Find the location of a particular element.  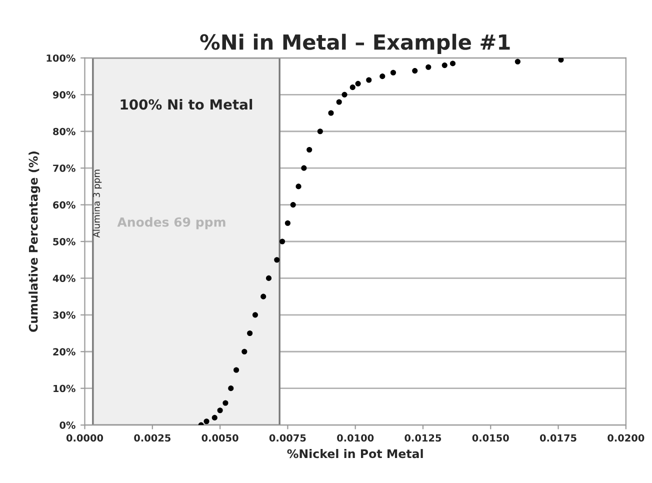

x-tick-label: 0.0000 is located at coordinates (85, 438).